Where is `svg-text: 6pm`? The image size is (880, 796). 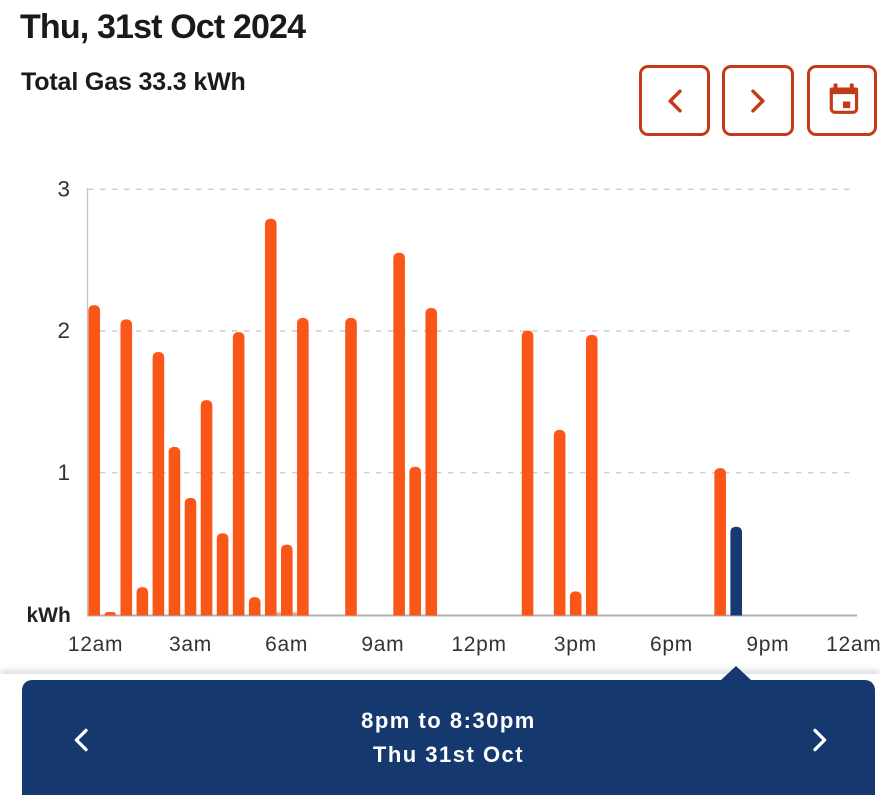 svg-text: 6pm is located at coordinates (671, 644).